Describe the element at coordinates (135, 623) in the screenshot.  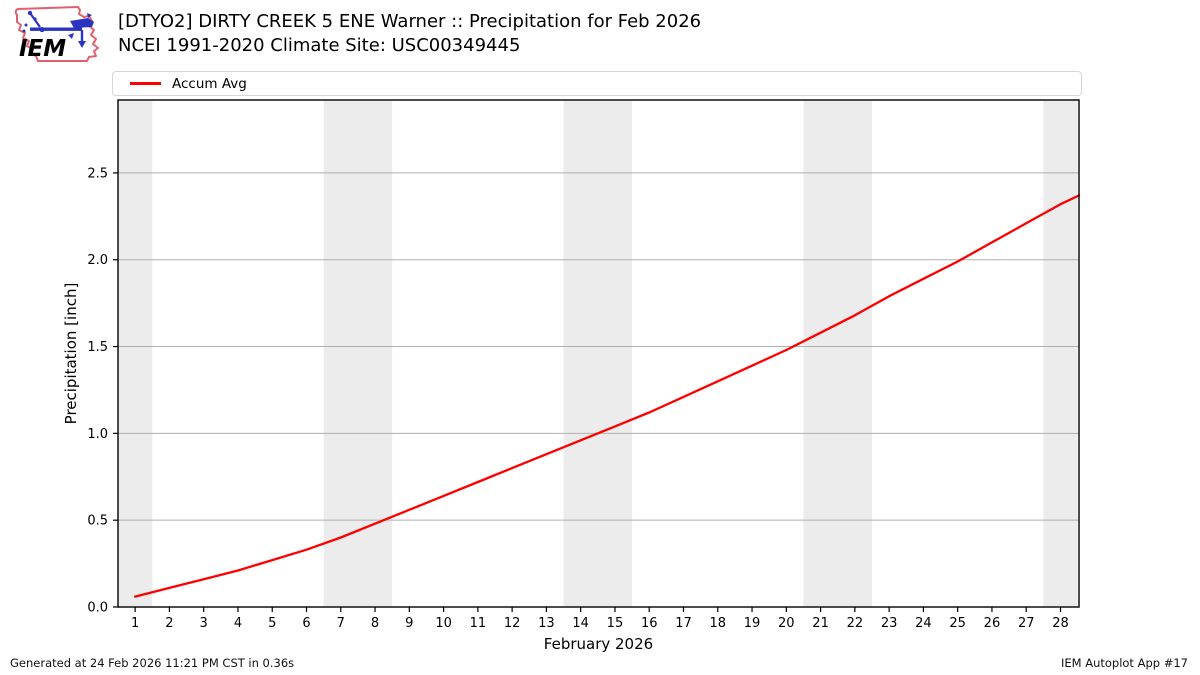
I see `x-tick-label: 1` at that location.